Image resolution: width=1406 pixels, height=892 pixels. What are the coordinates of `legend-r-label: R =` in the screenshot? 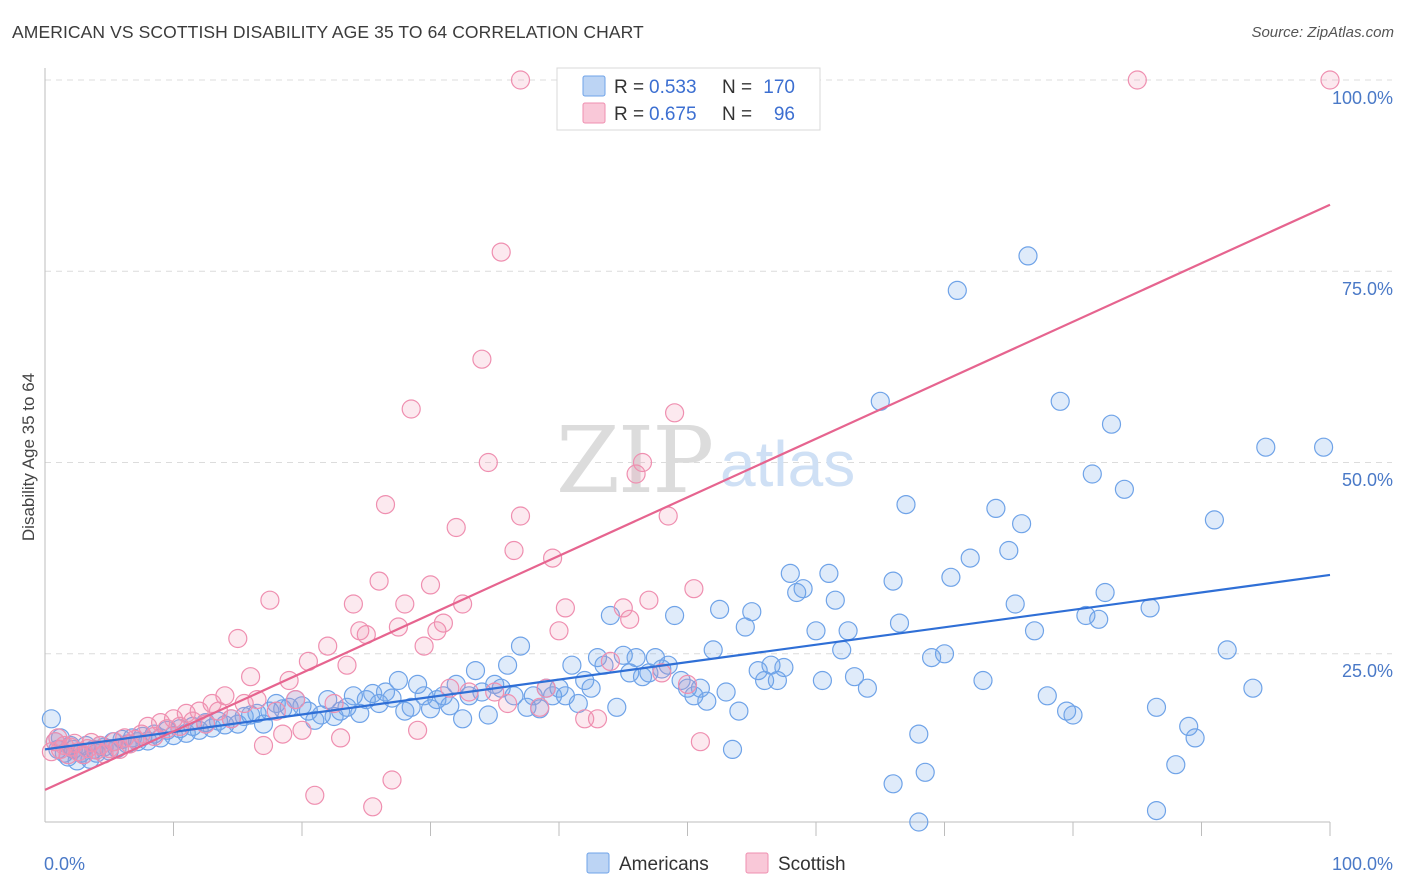 It's located at (629, 87).